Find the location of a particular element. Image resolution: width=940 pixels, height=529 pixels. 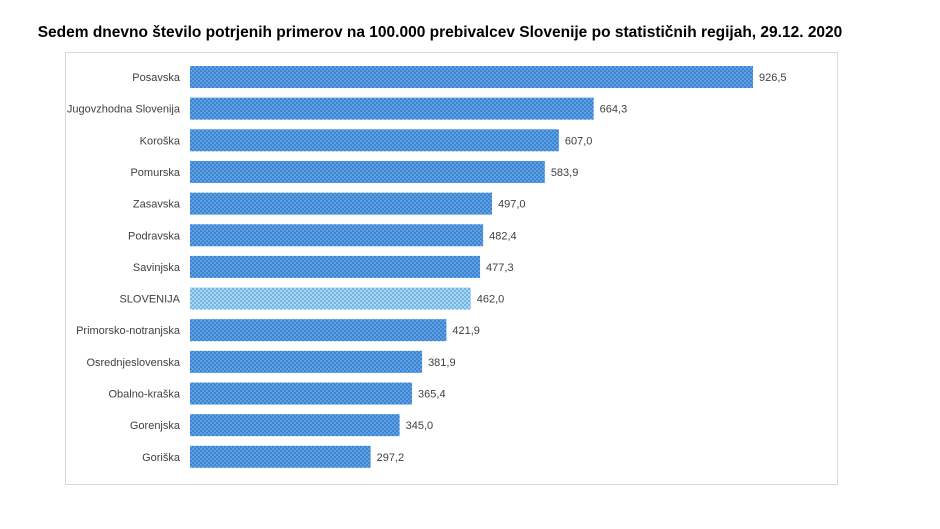

category-label: Primorsko-notranjska is located at coordinates (128, 331).